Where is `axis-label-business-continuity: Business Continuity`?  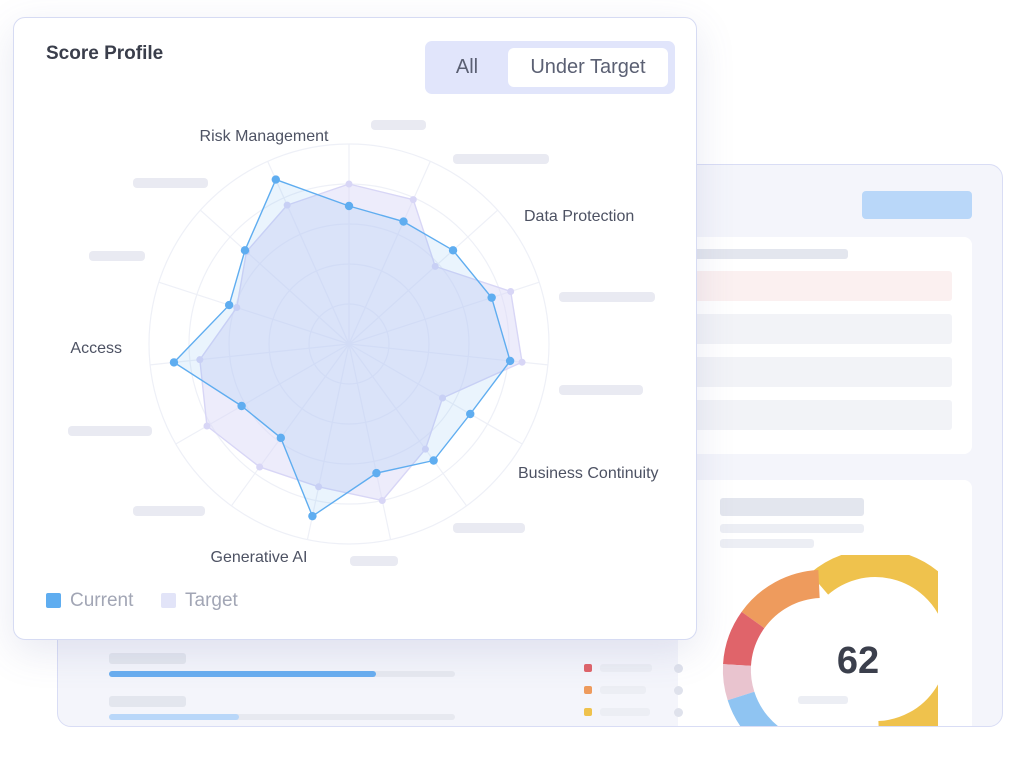
axis-label-business-continuity: Business Continuity is located at coordinates (588, 473).